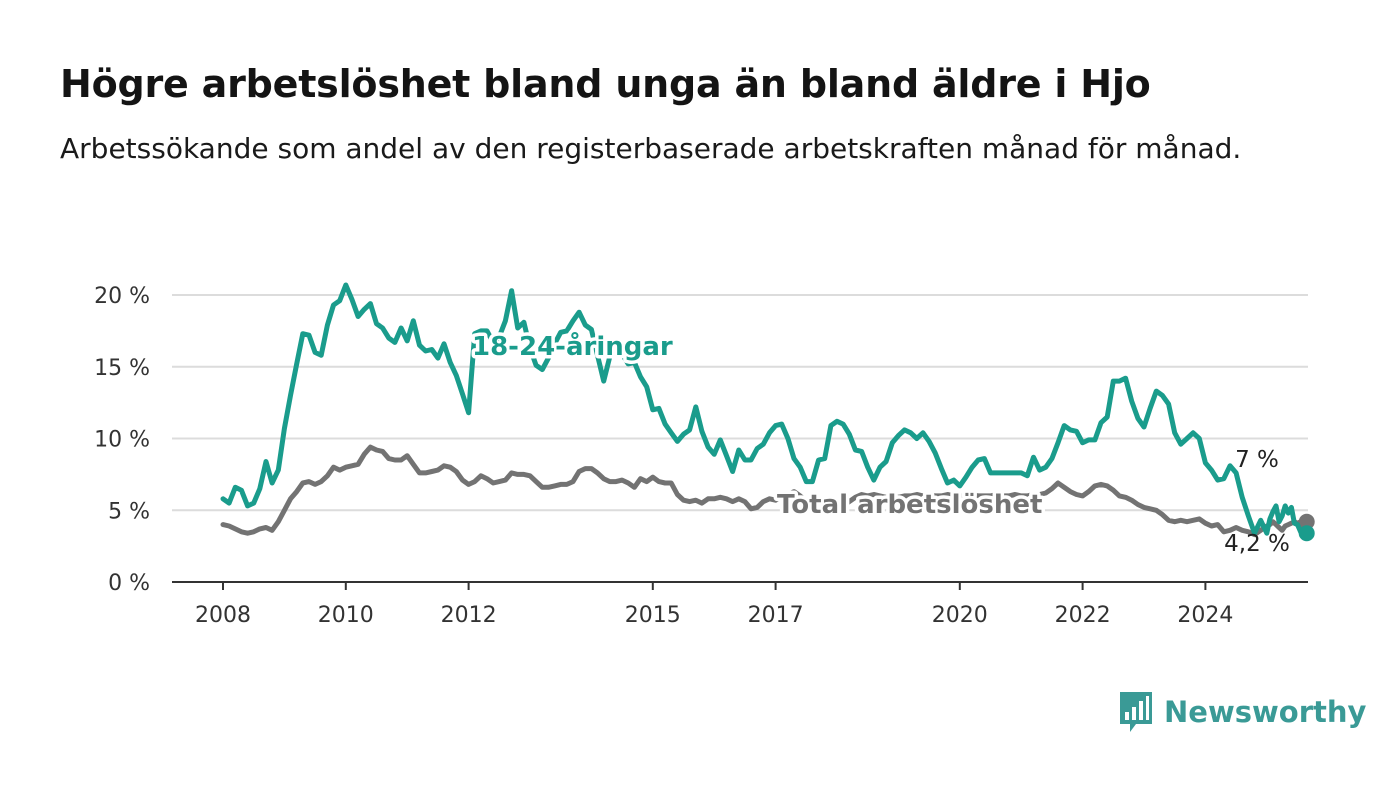  Describe the element at coordinates (346, 615) in the screenshot. I see `x-tick-label: 2010` at that location.